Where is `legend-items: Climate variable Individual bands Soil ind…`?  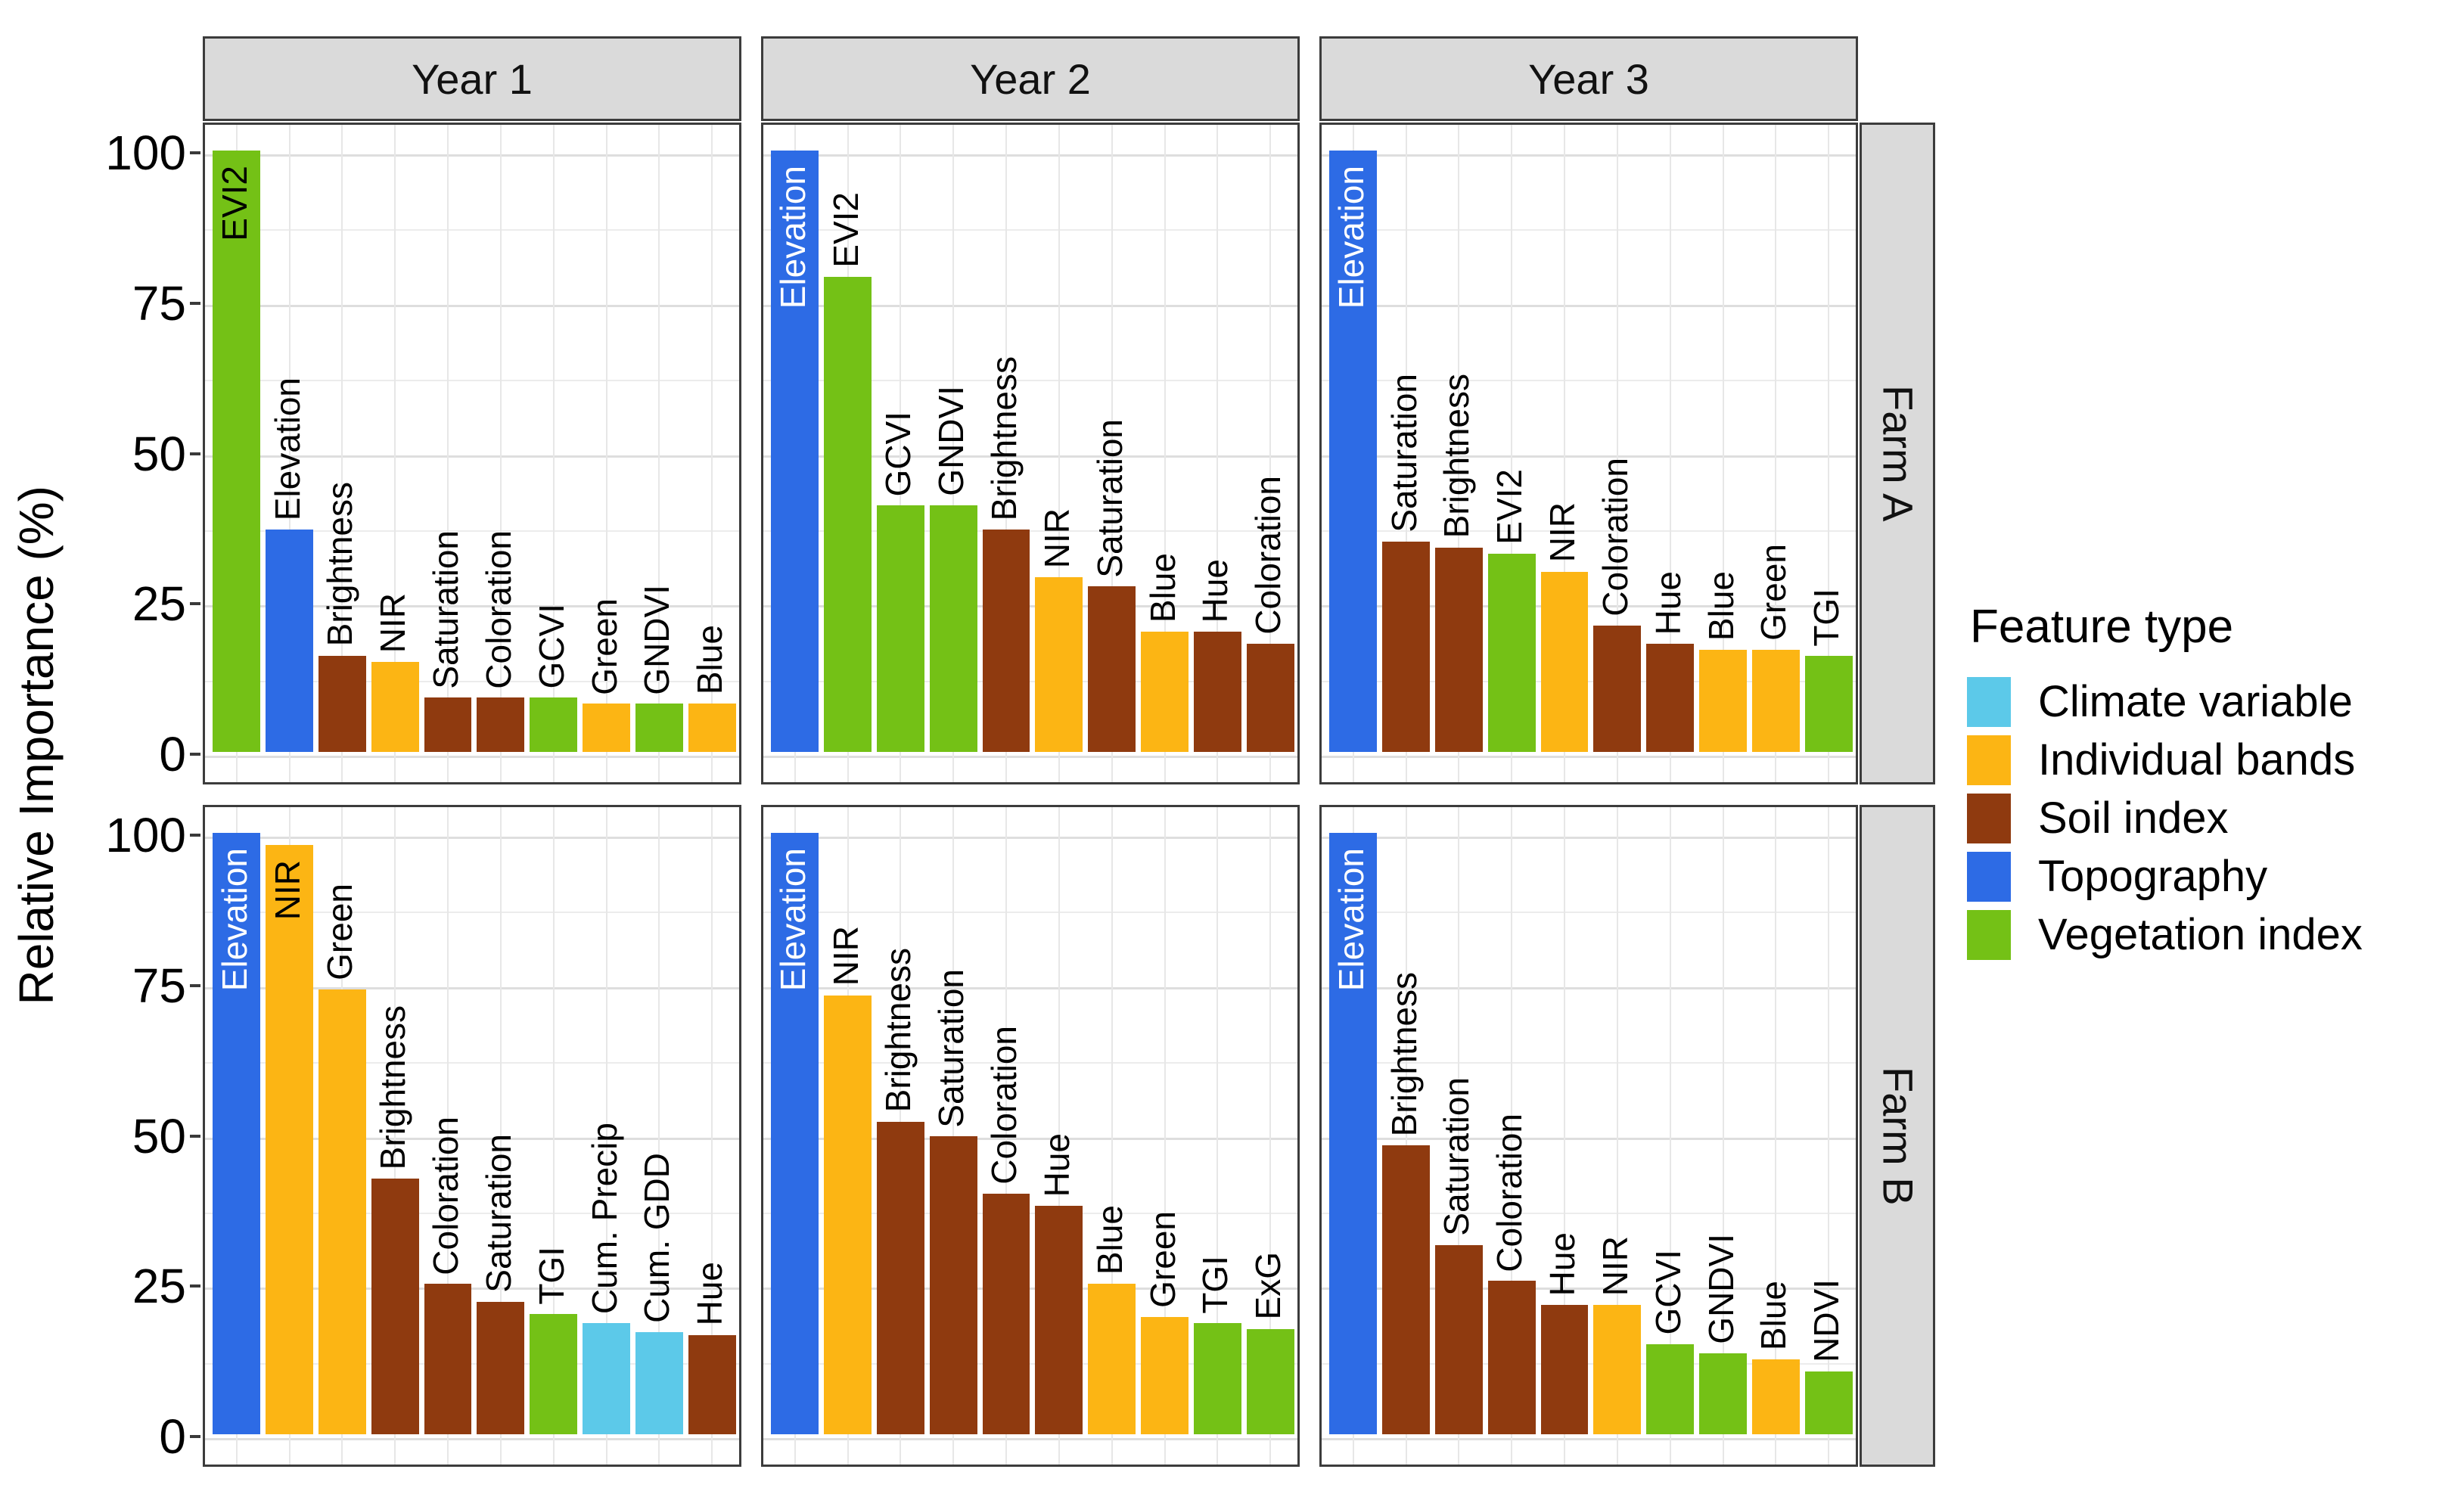
legend-items: Climate variable Individual bands Soil ind… is located at coordinates (2213, 818).